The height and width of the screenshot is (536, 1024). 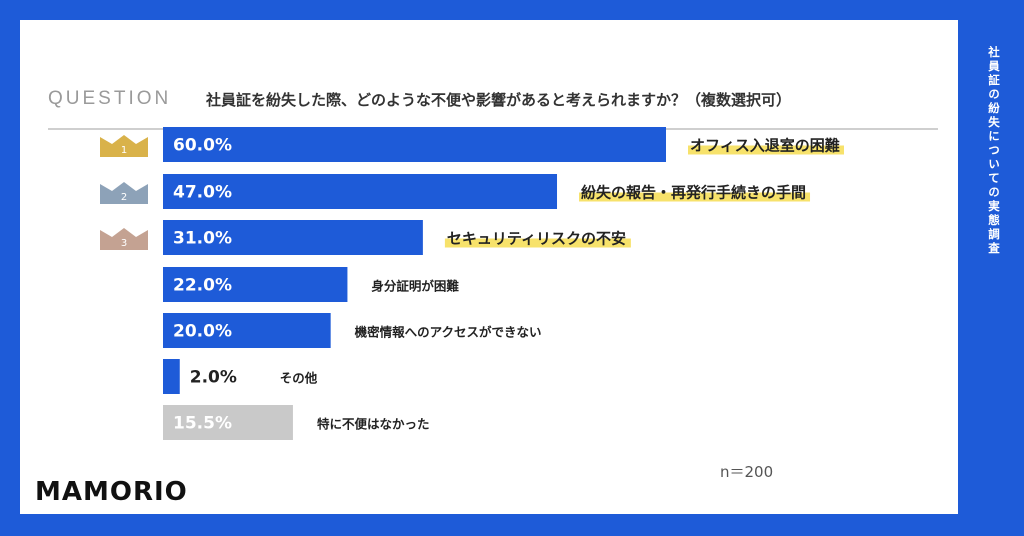 I want to click on value-label-6: 2.0%, so click(x=213, y=378).